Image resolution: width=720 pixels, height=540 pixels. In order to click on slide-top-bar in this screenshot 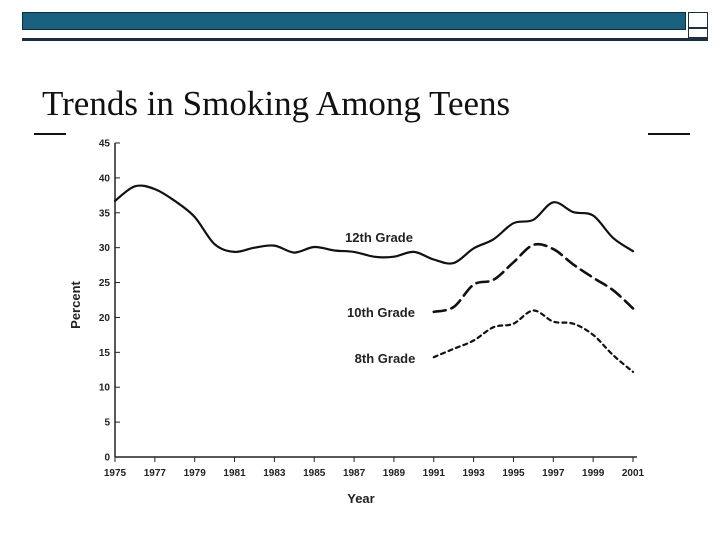, I will do `click(365, 26)`.